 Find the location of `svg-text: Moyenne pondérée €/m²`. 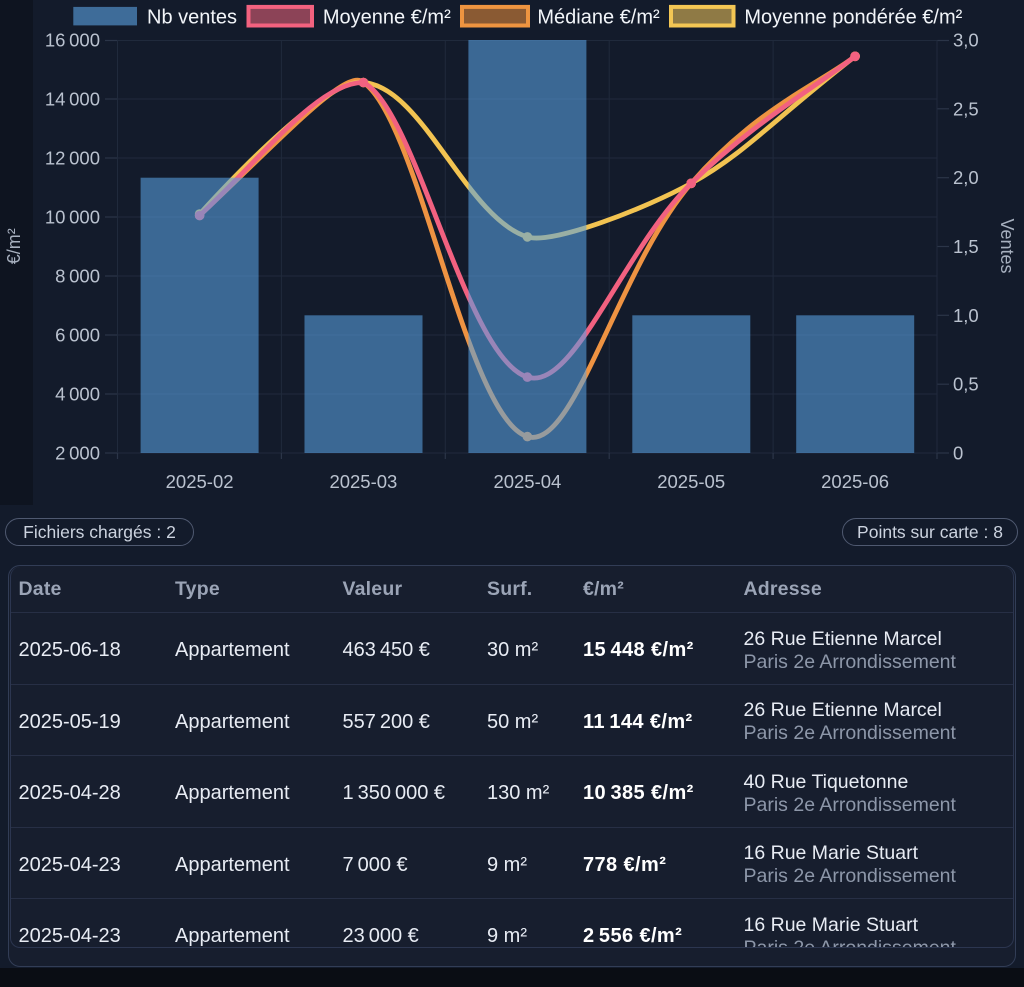

svg-text: Moyenne pondérée €/m² is located at coordinates (853, 18).